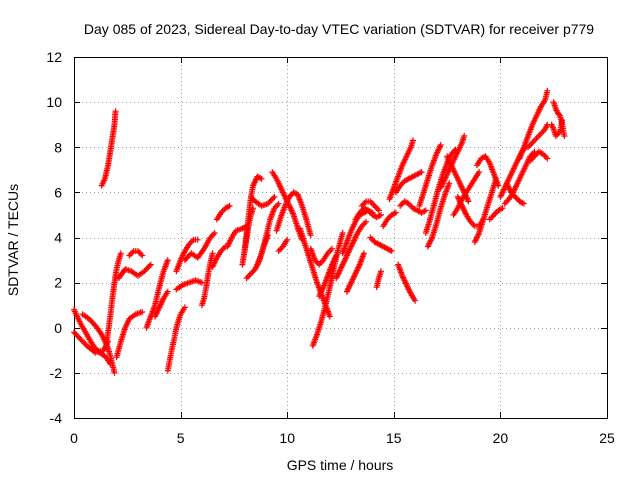 This screenshot has width=640, height=480. What do you see at coordinates (74, 438) in the screenshot?
I see `x-tick-label: 0` at bounding box center [74, 438].